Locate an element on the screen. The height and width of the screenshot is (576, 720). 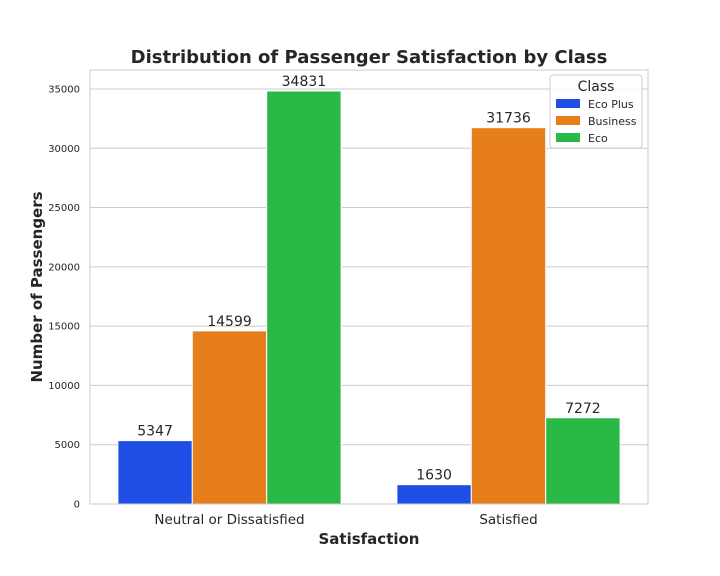
x-tick-label: Neutral or Dissatisfied is located at coordinates (229, 520).